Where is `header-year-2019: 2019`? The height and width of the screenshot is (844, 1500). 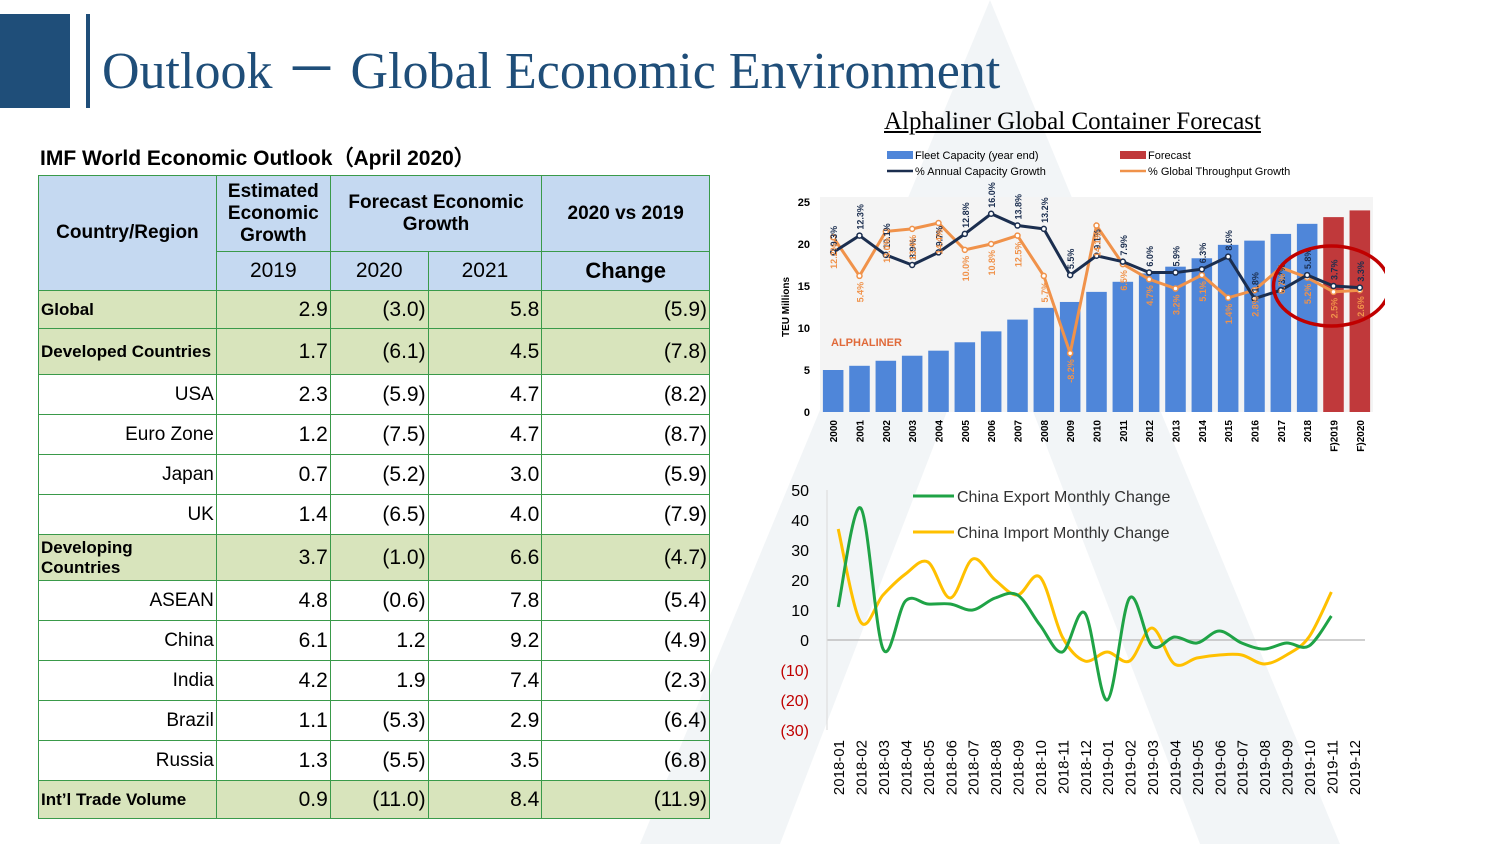
header-year-2019: 2019 is located at coordinates (273, 271).